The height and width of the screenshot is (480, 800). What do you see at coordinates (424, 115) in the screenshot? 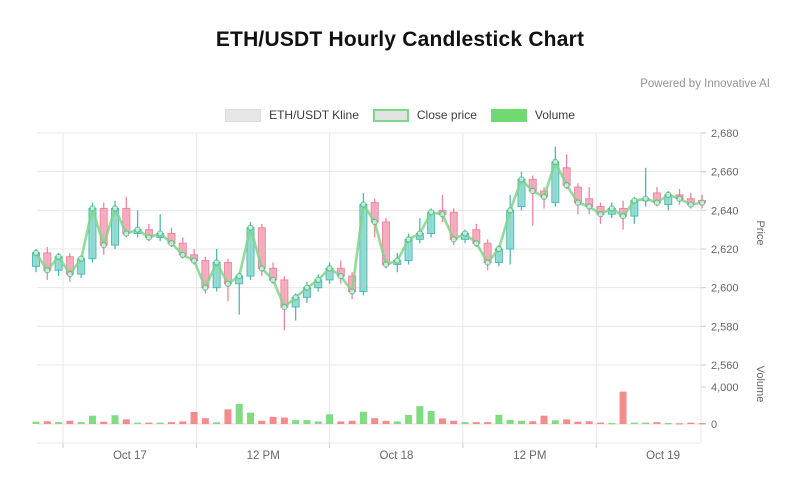
I see `legend-item-close-price: Close price` at bounding box center [424, 115].